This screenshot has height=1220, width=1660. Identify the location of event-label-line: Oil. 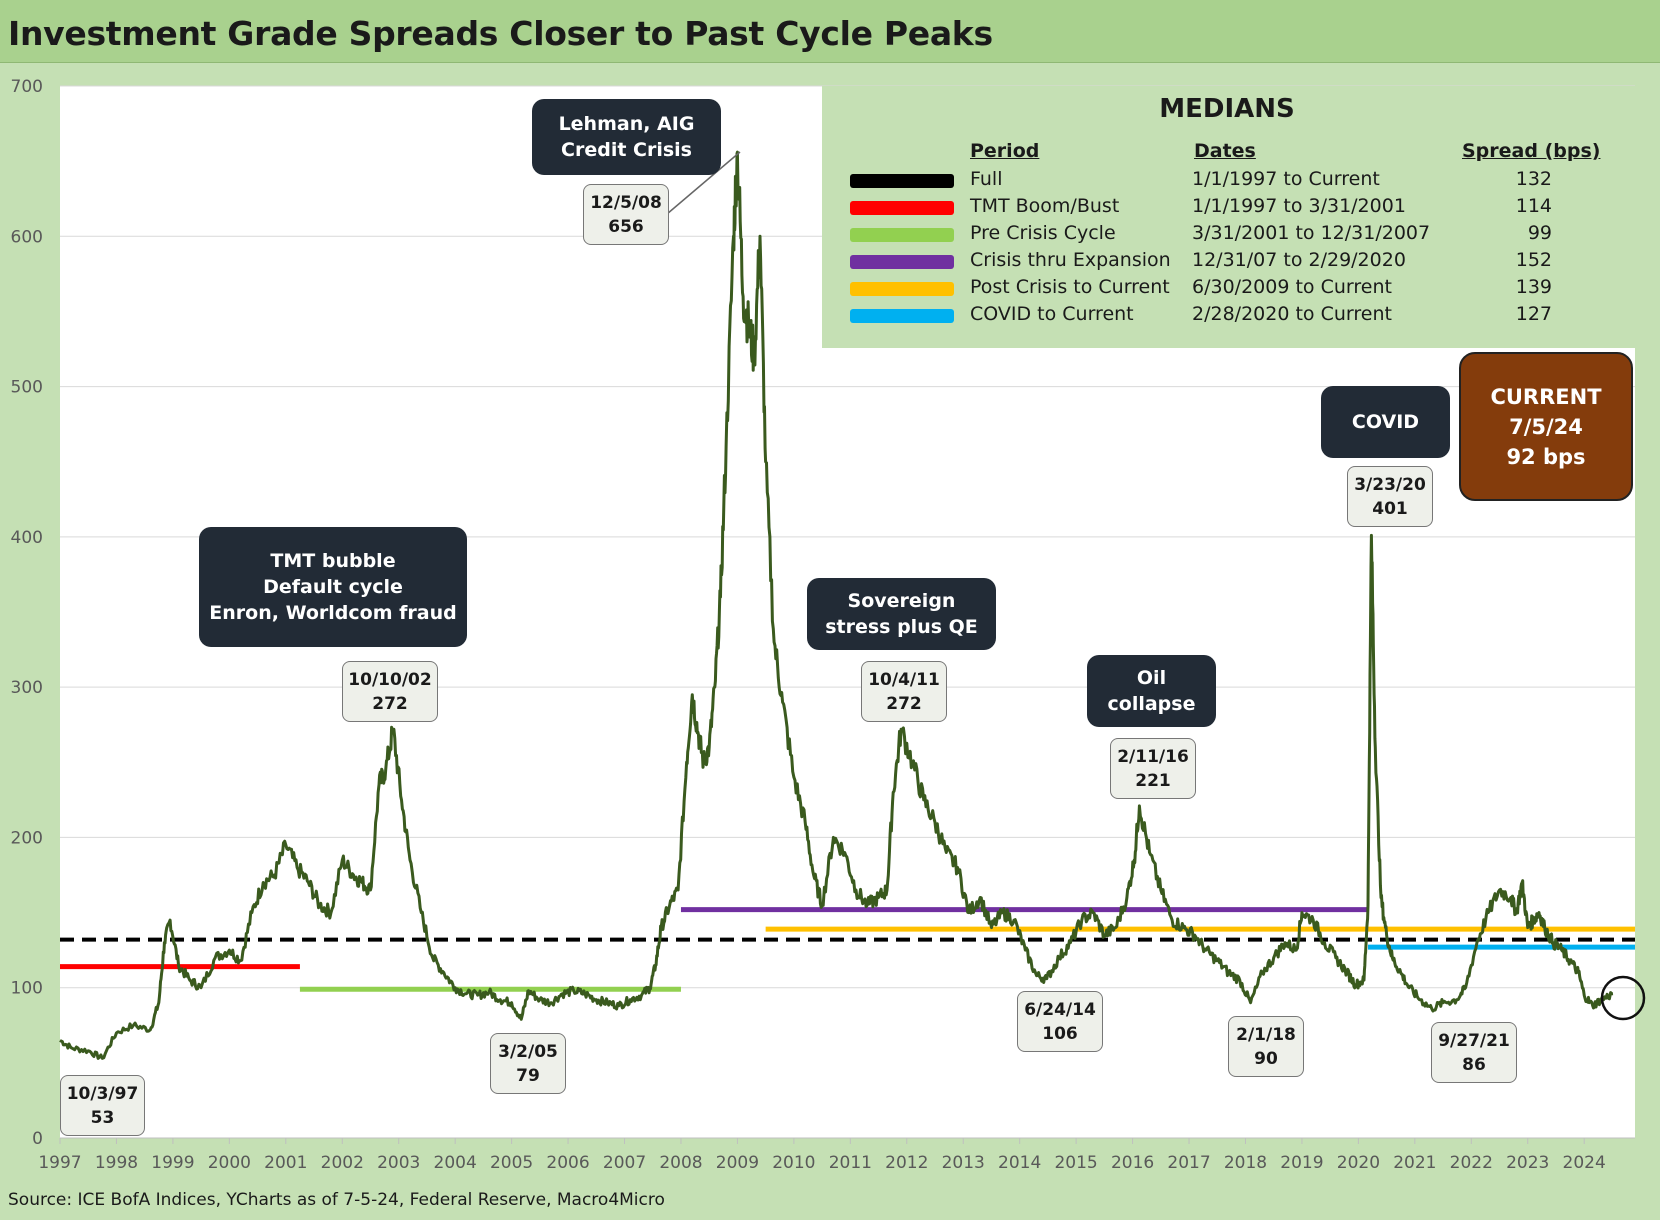
(1151, 678).